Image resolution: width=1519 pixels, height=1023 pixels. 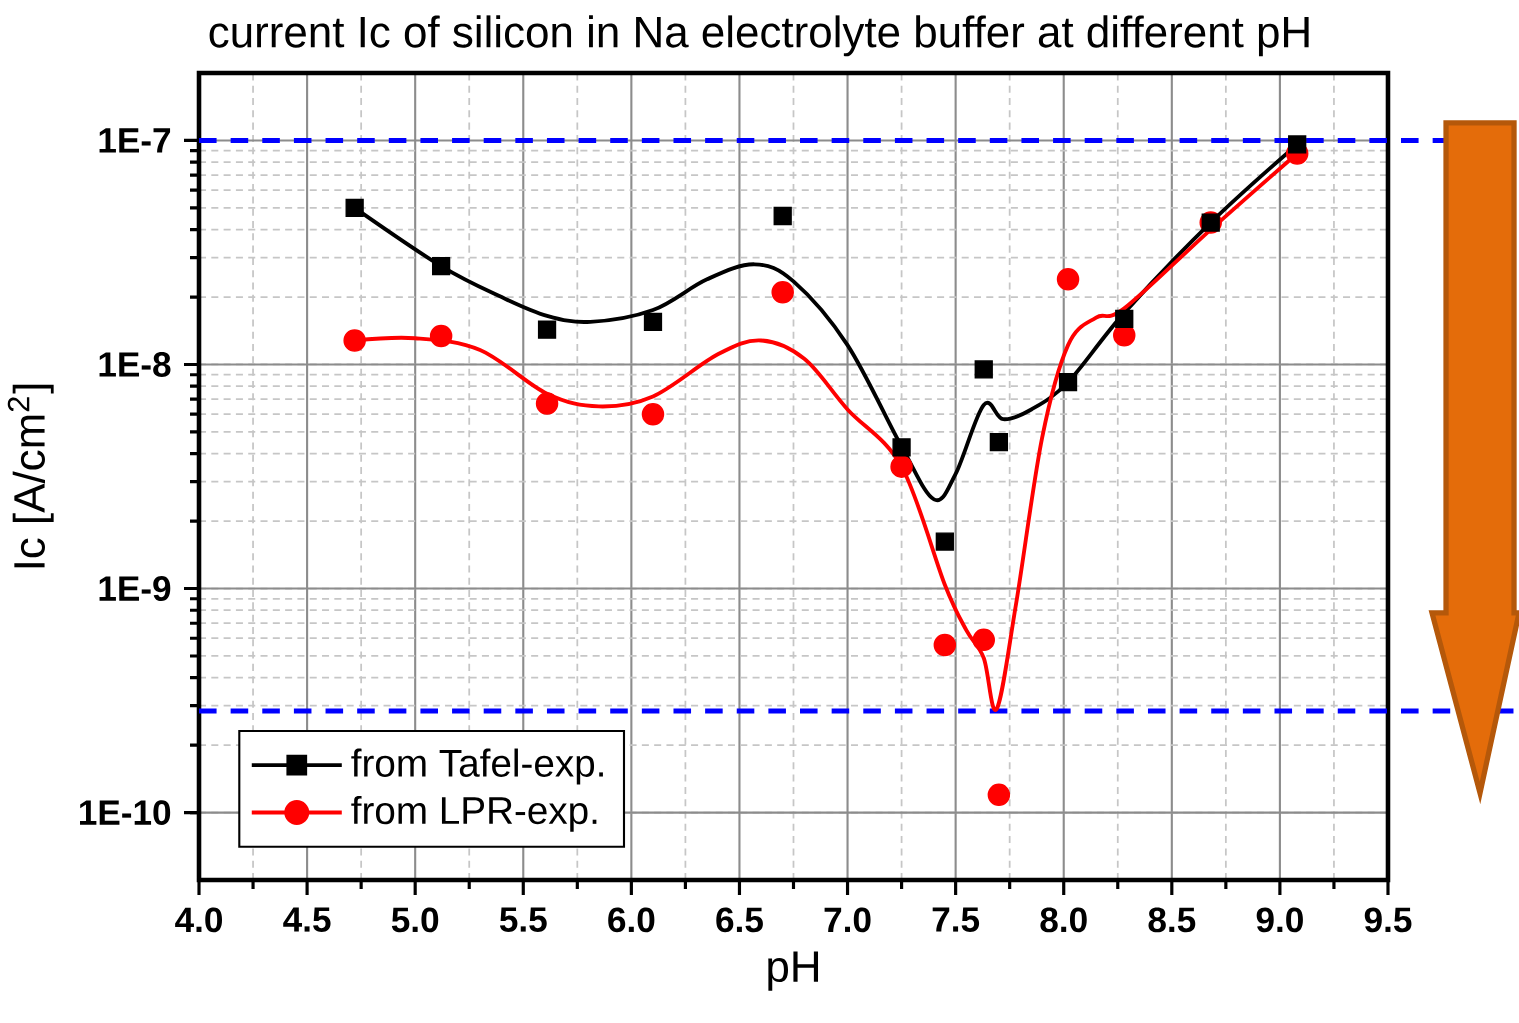 What do you see at coordinates (1388, 920) in the screenshot?
I see `x-tick-label: 9.5` at bounding box center [1388, 920].